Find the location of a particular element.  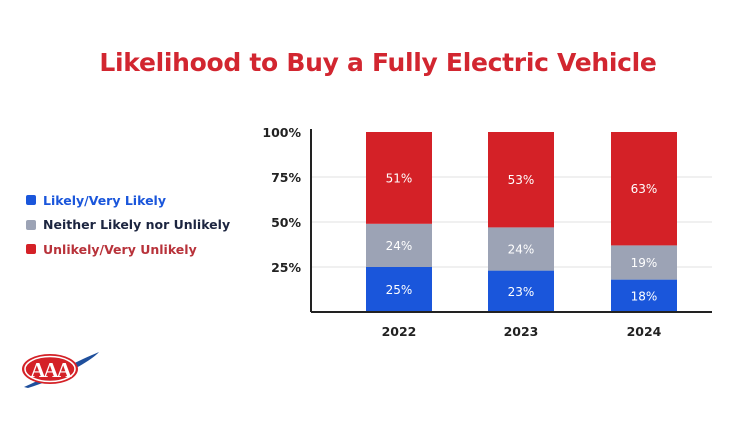

data-label: 19% is located at coordinates (644, 263).